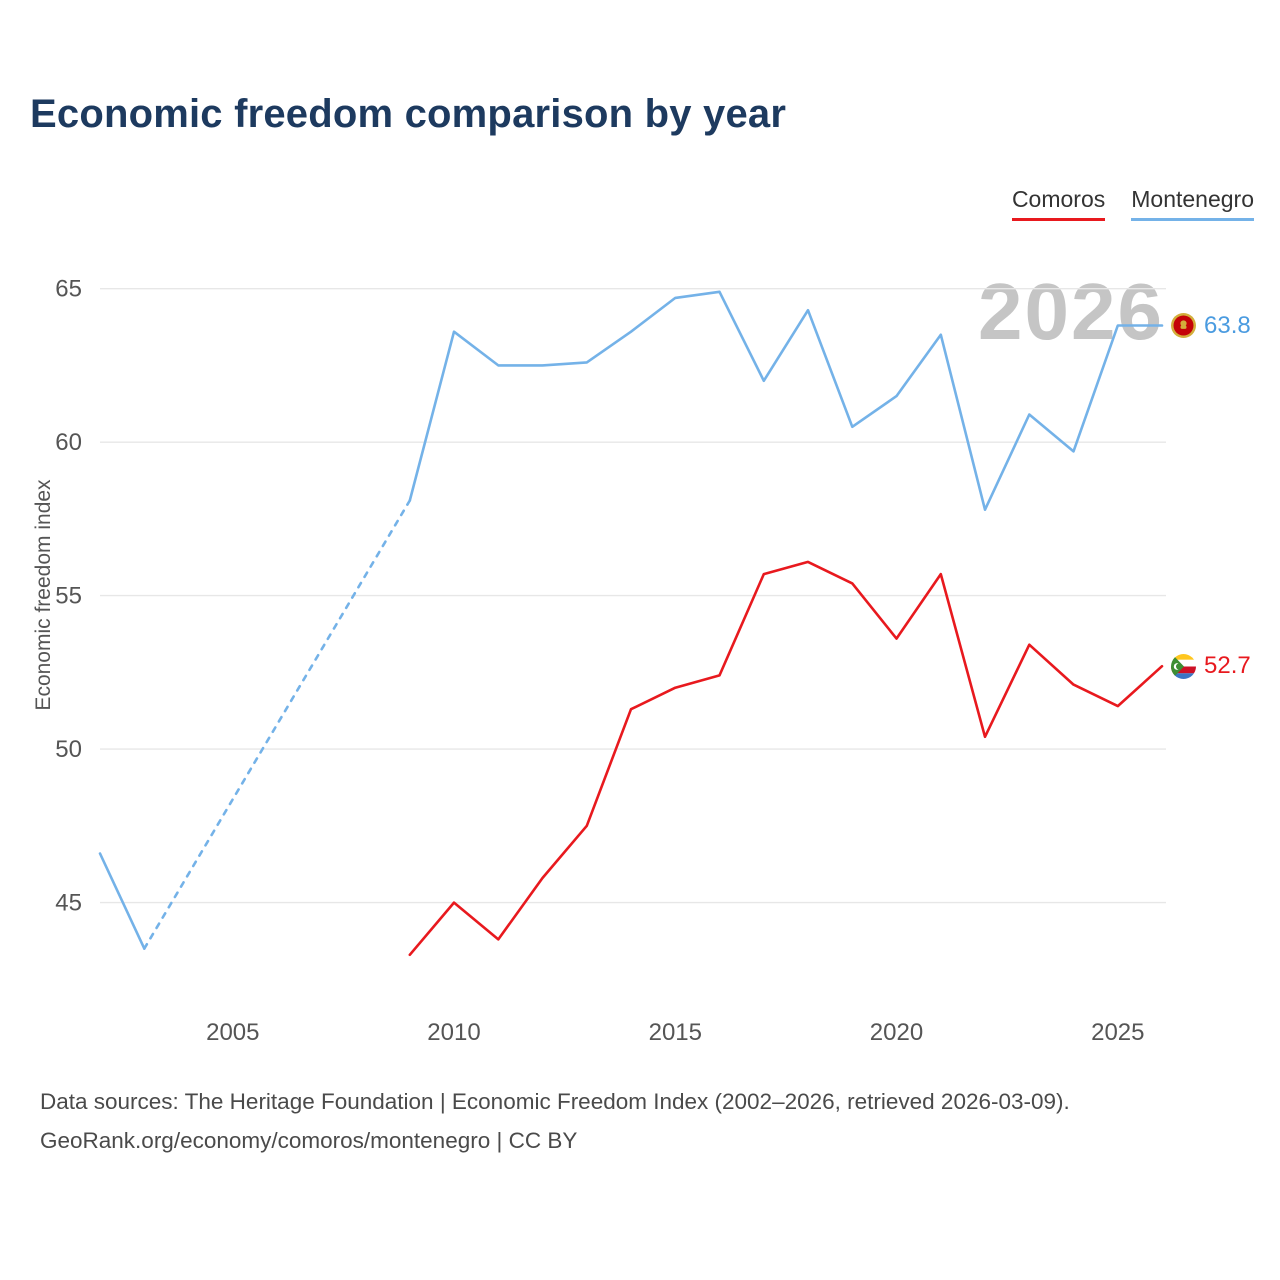  I want to click on legend-item-comoros: Comoros, so click(1058, 203).